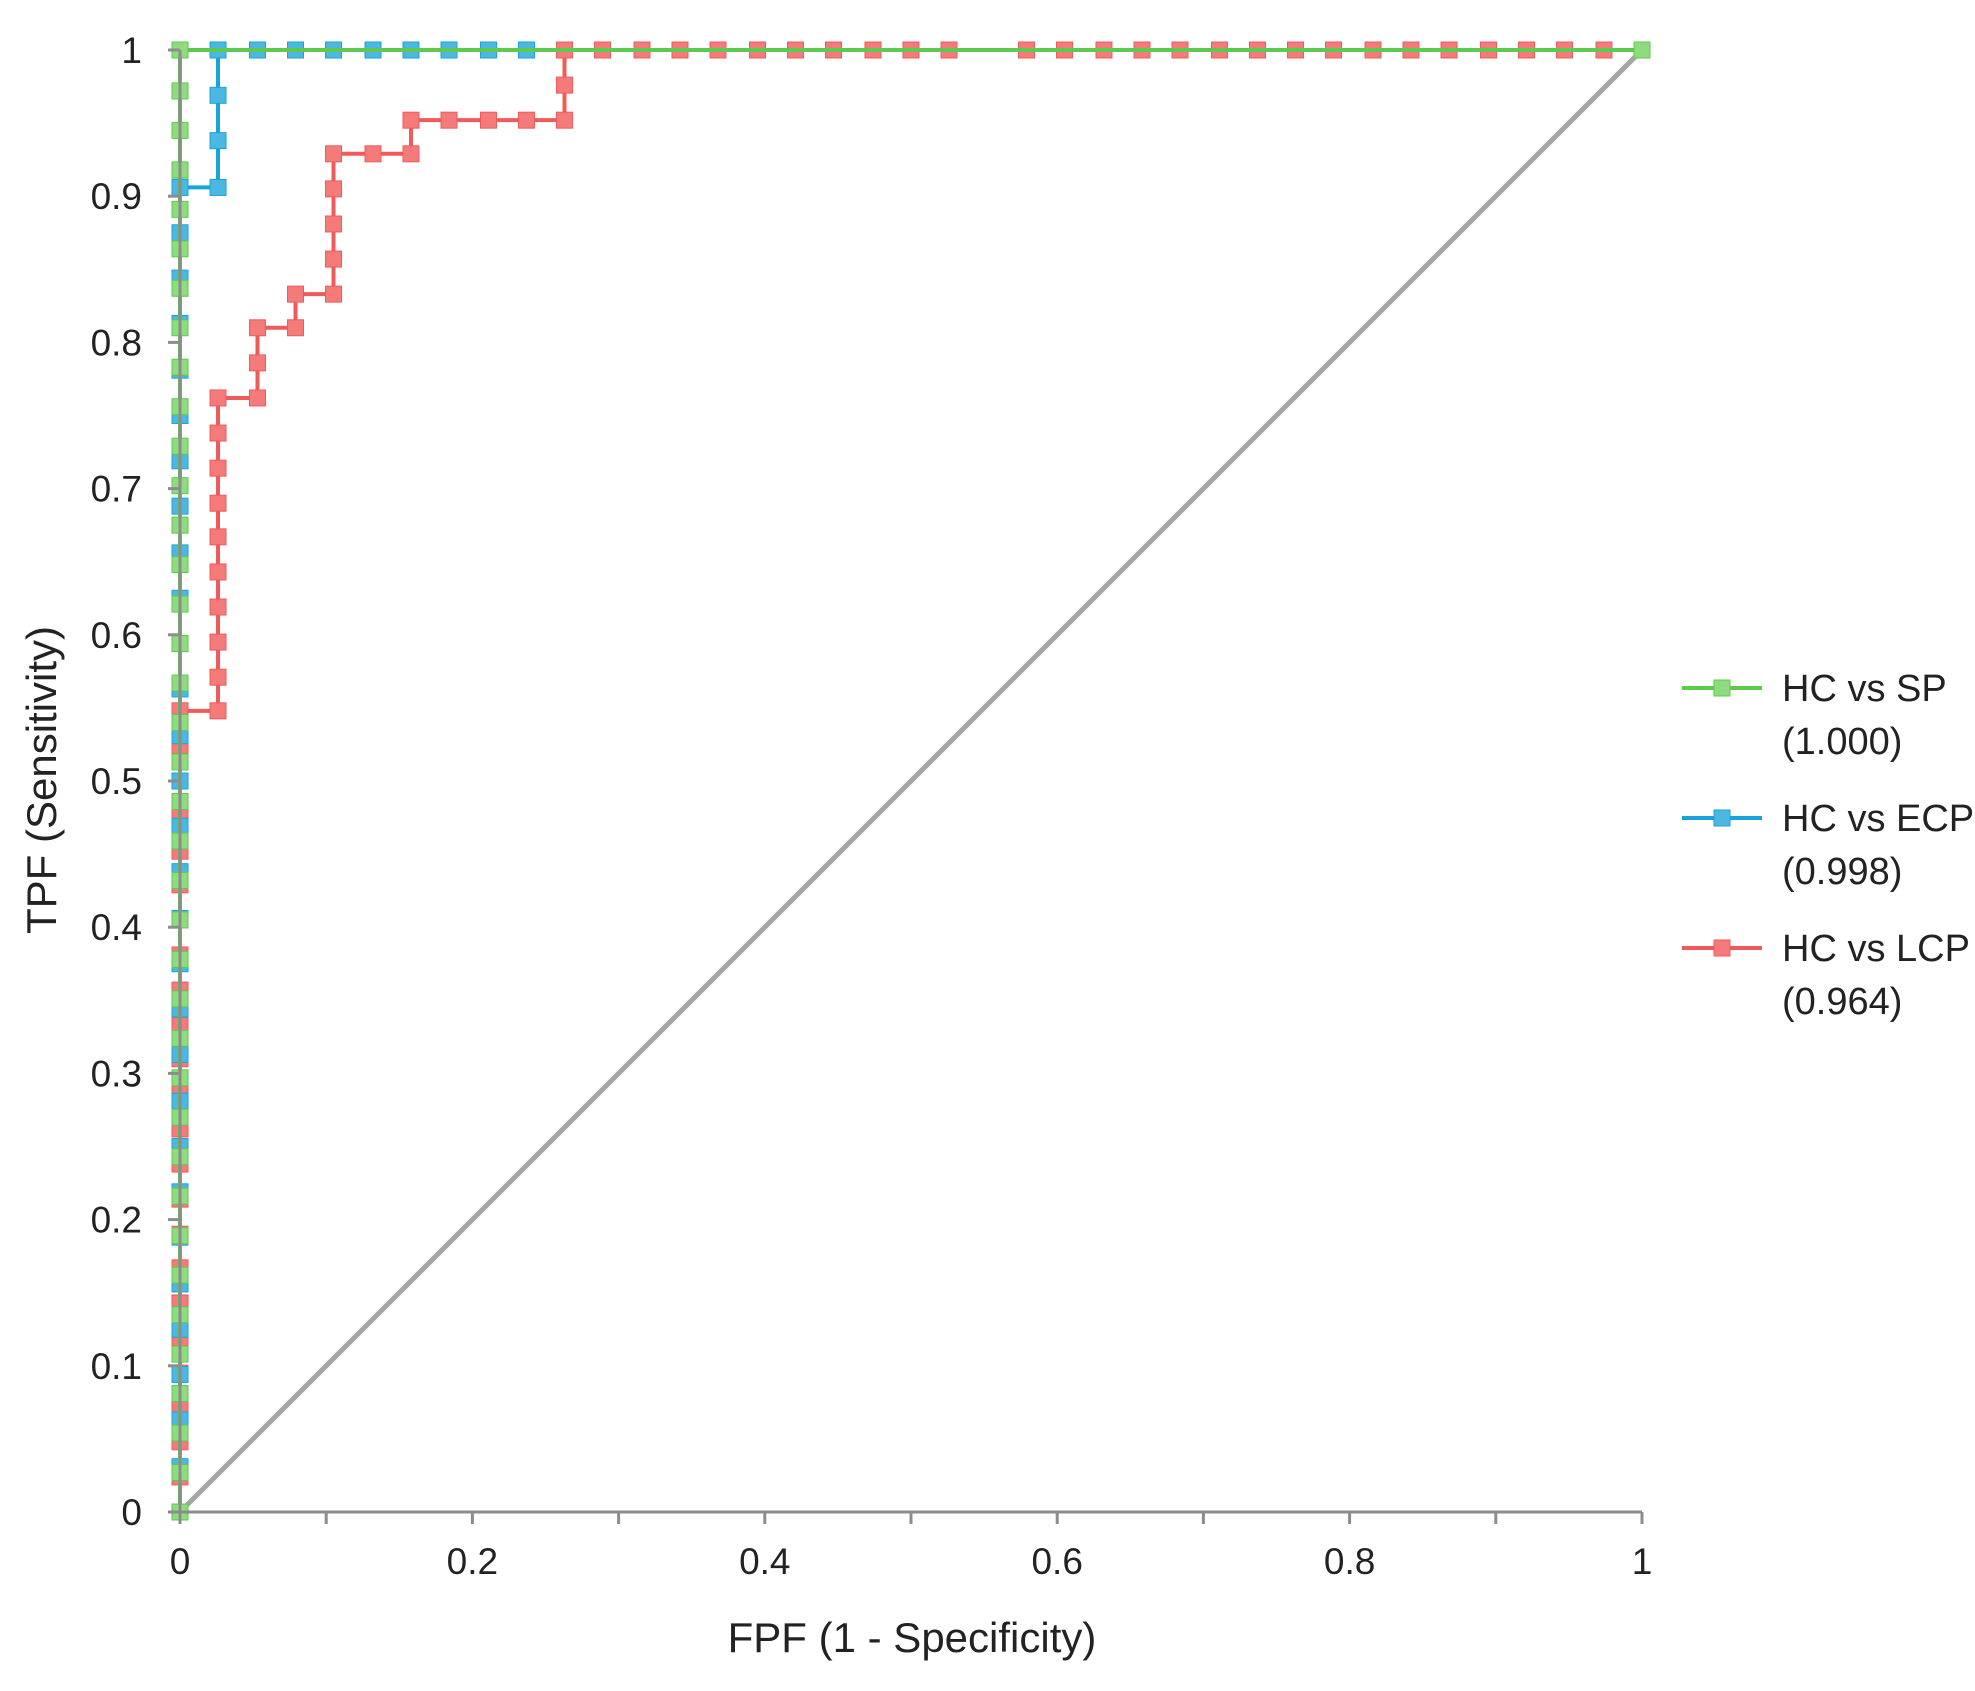 The width and height of the screenshot is (1975, 1691). I want to click on y-tick-label: 0.7, so click(116, 489).